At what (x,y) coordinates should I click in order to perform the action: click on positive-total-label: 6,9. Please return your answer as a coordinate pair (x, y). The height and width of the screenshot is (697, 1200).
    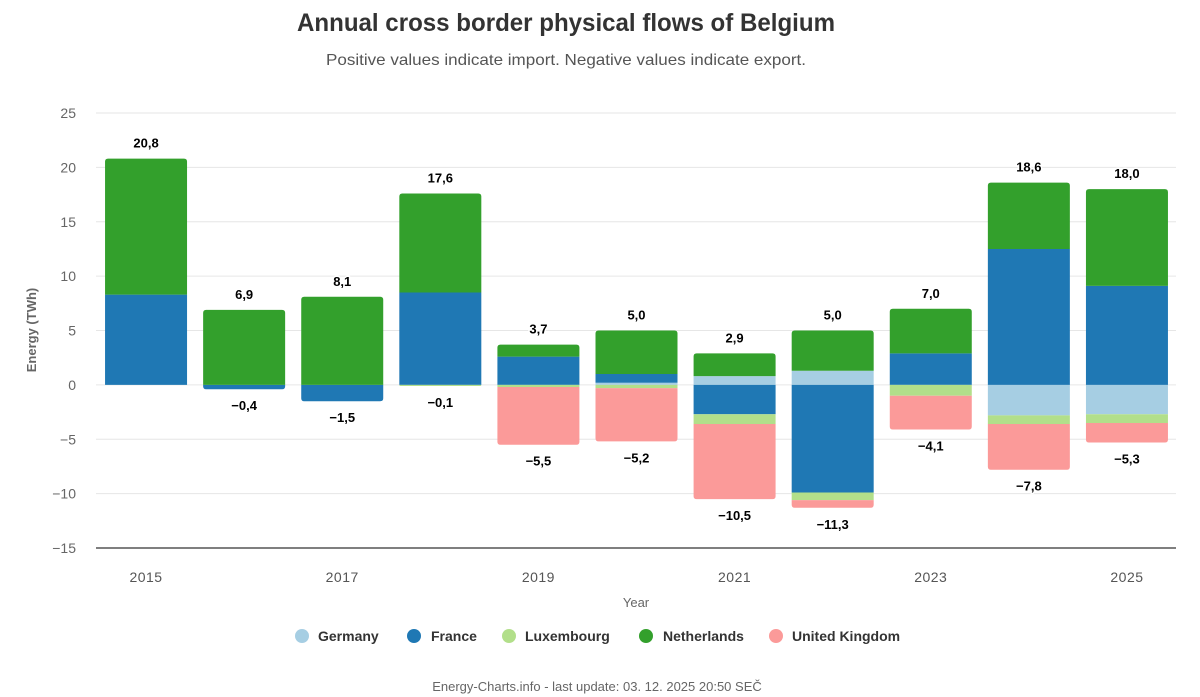
    Looking at the image, I should click on (244, 294).